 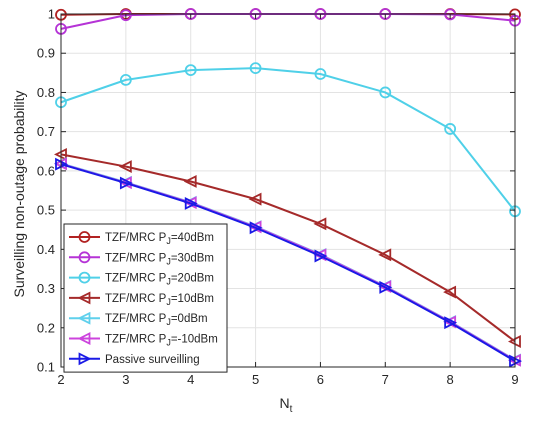 What do you see at coordinates (19, 193) in the screenshot?
I see `y-axis-title: Surveilling non-outage probability` at bounding box center [19, 193].